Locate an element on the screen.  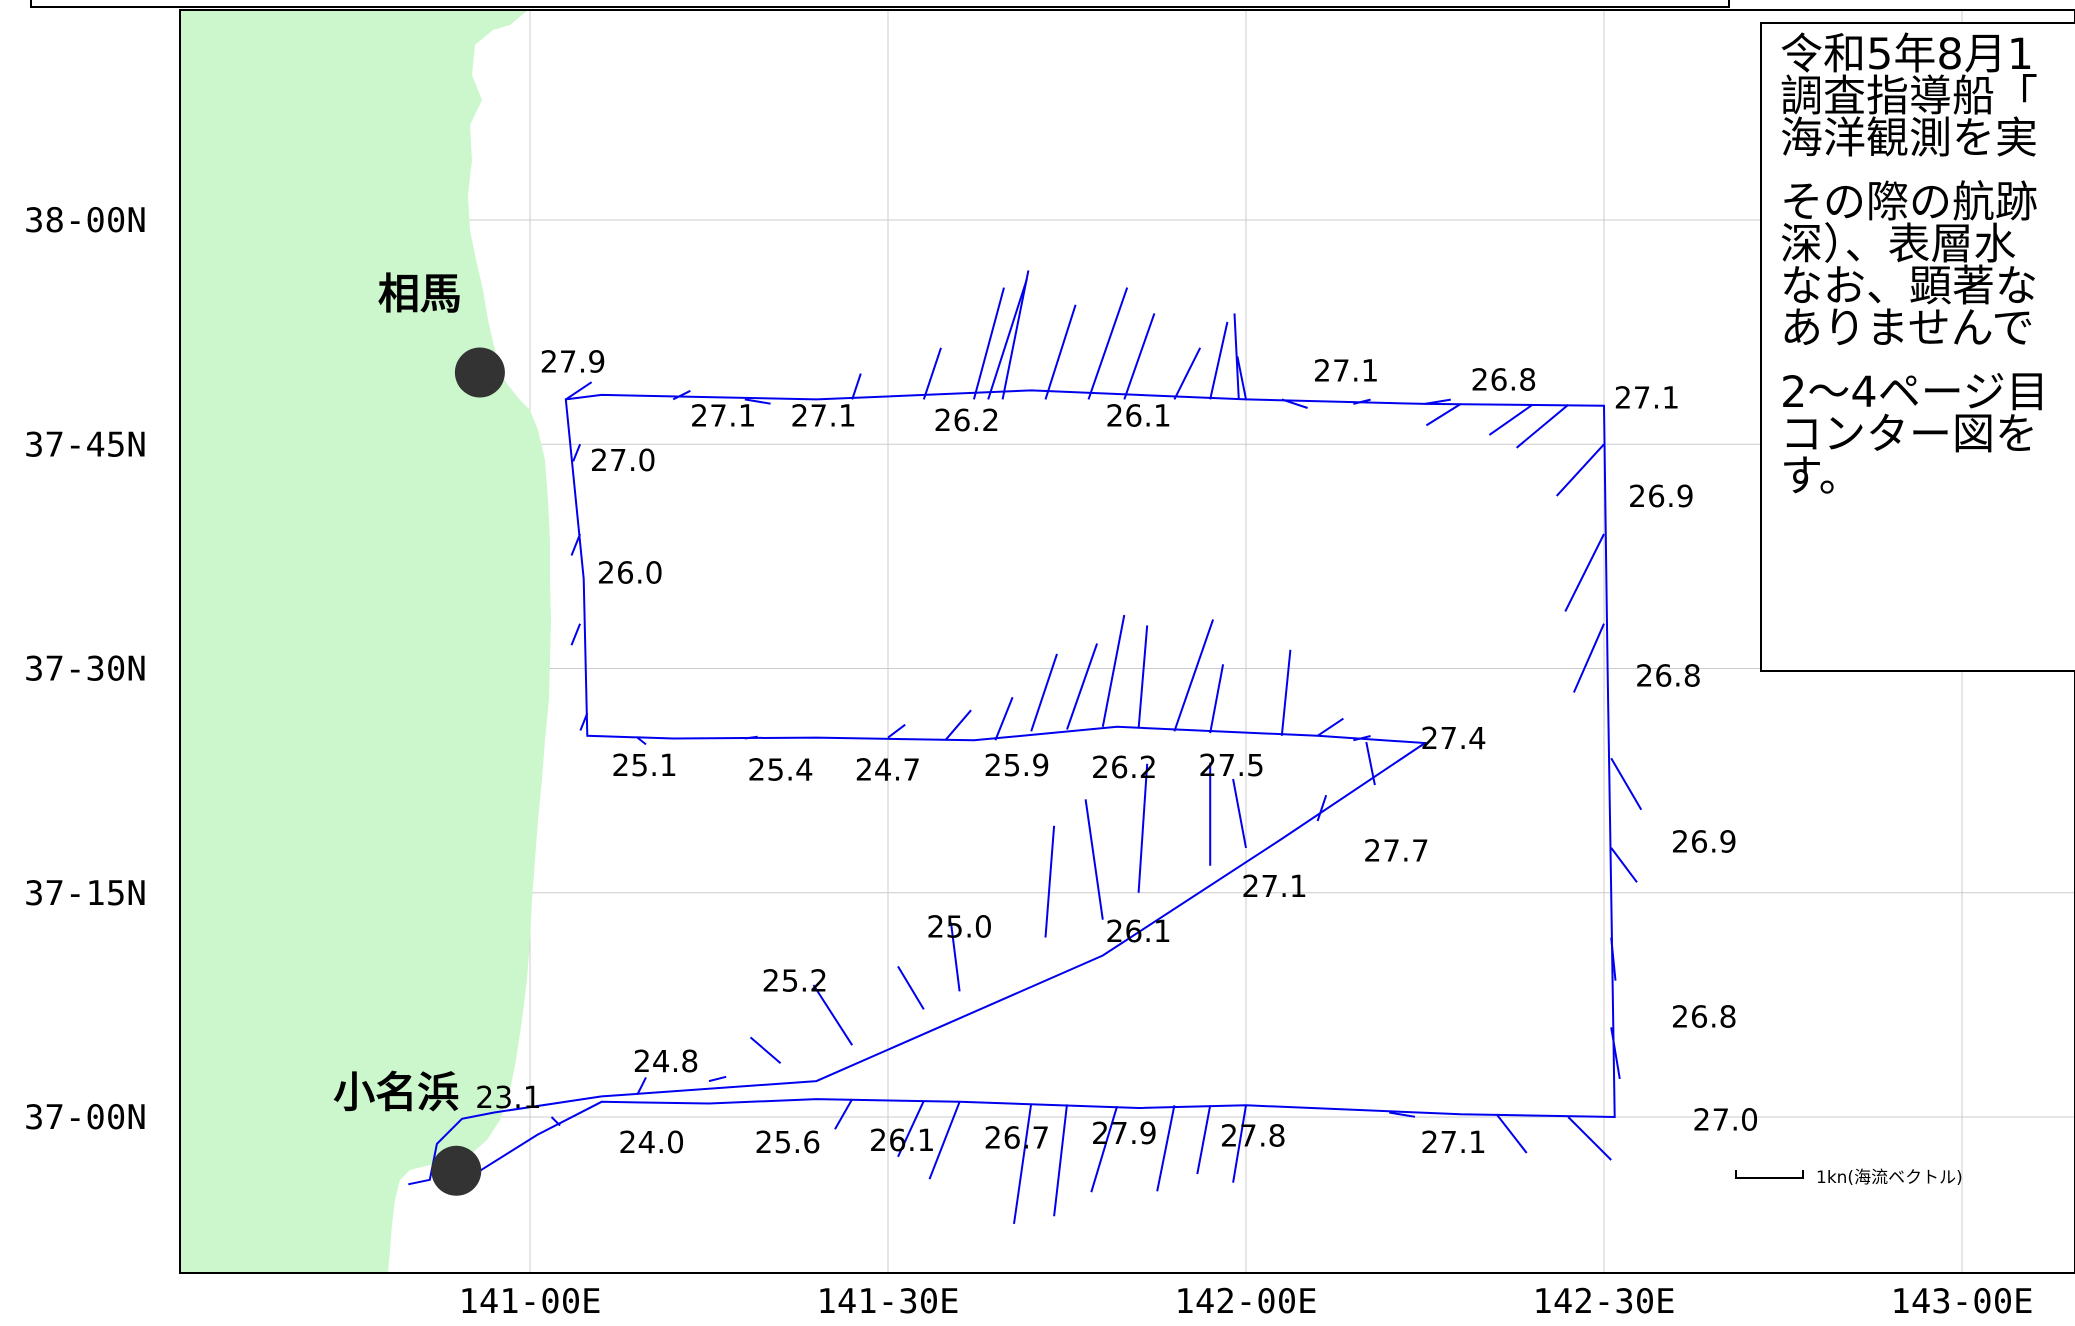
note-line: その際の航跡 is located at coordinates (1909, 203).